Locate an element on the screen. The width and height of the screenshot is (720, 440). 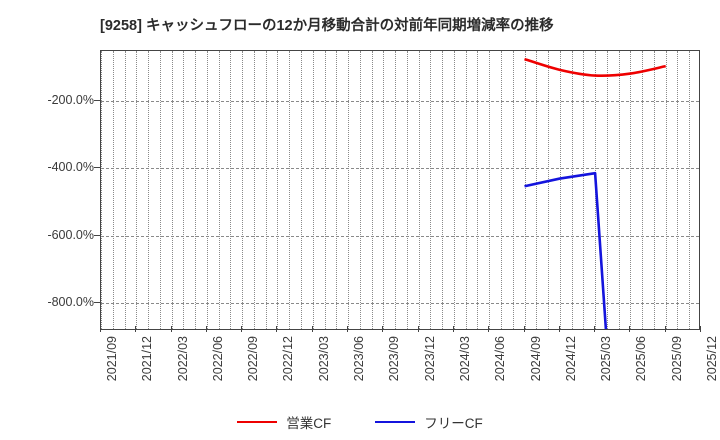
x-tick-label: 2023/09 is located at coordinates (394, 359).